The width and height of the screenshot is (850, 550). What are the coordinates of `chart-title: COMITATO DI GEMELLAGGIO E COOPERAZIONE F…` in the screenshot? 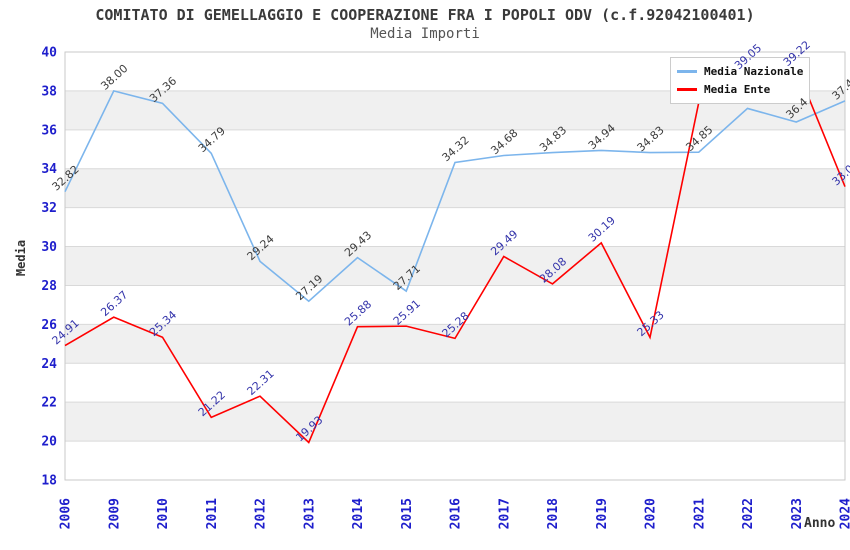 It's located at (425, 15).